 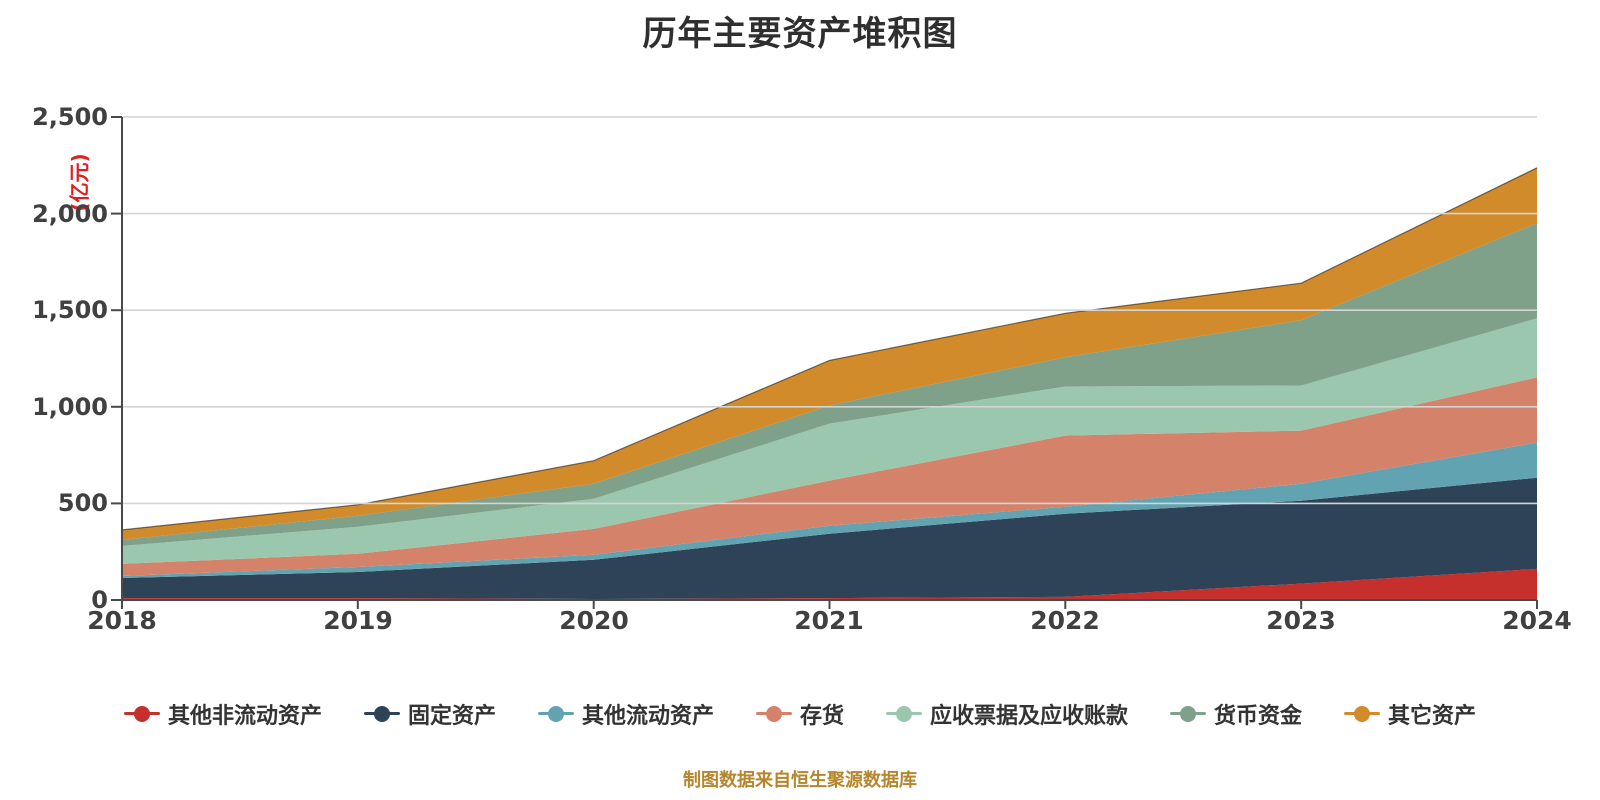 What do you see at coordinates (800, 780) in the screenshot?
I see `data-source-note: 制图数据来自恒生聚源数据库` at bounding box center [800, 780].